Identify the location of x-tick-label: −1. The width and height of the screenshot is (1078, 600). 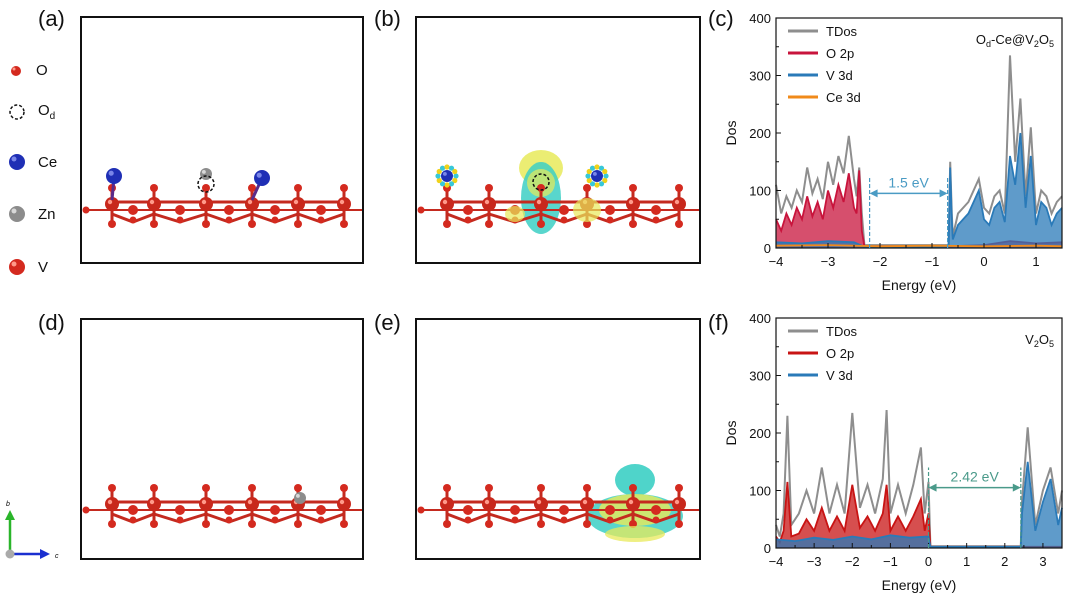
(932, 261).